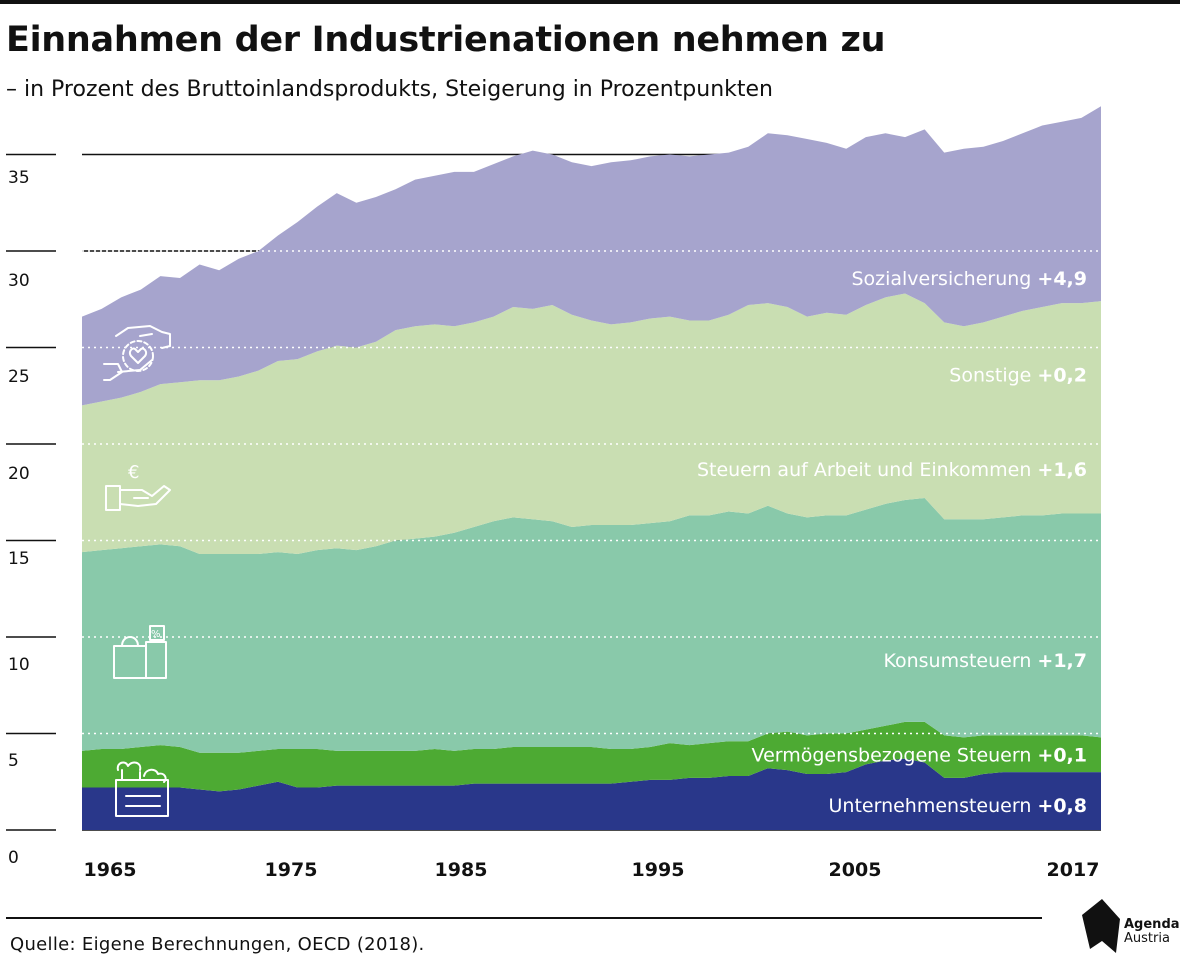 The width and height of the screenshot is (1180, 961). I want to click on logo-text: Agenda Austria, so click(1152, 932).